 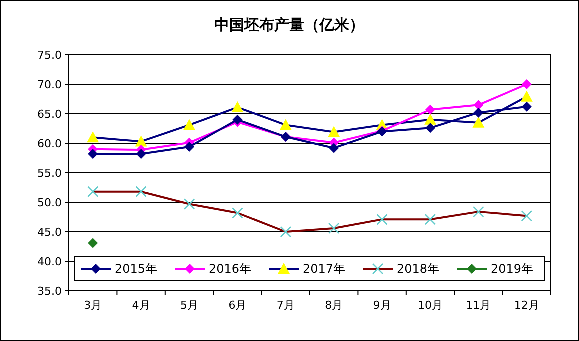 What do you see at coordinates (430, 305) in the screenshot?
I see `xtick: 10月` at bounding box center [430, 305].